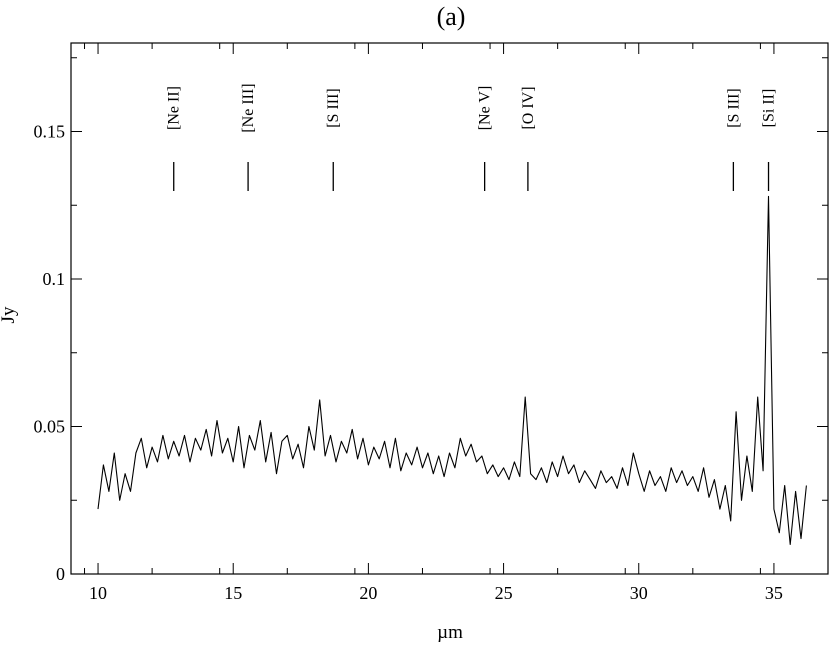 The image size is (830, 645). Describe the element at coordinates (528, 107) in the screenshot. I see `line-marker-label: [O IV]` at that location.